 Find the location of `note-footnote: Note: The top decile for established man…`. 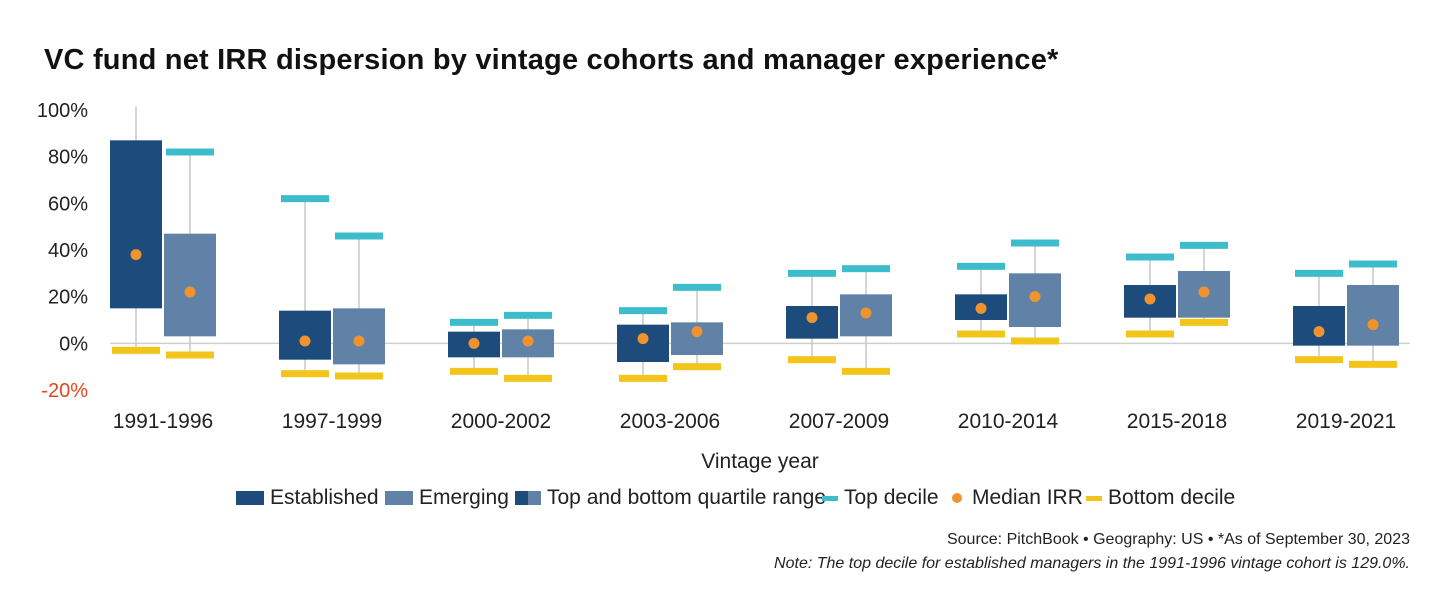

note-footnote: Note: The top decile for established man… is located at coordinates (1092, 563).